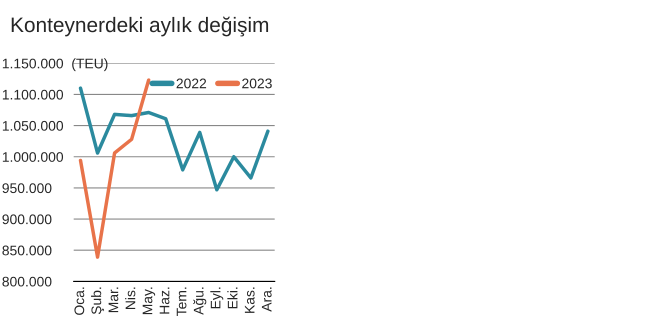 This screenshot has height=333, width=670. What do you see at coordinates (55, 65) in the screenshot?
I see `y-tick-label: 1.150.000 (TEU)` at bounding box center [55, 65].